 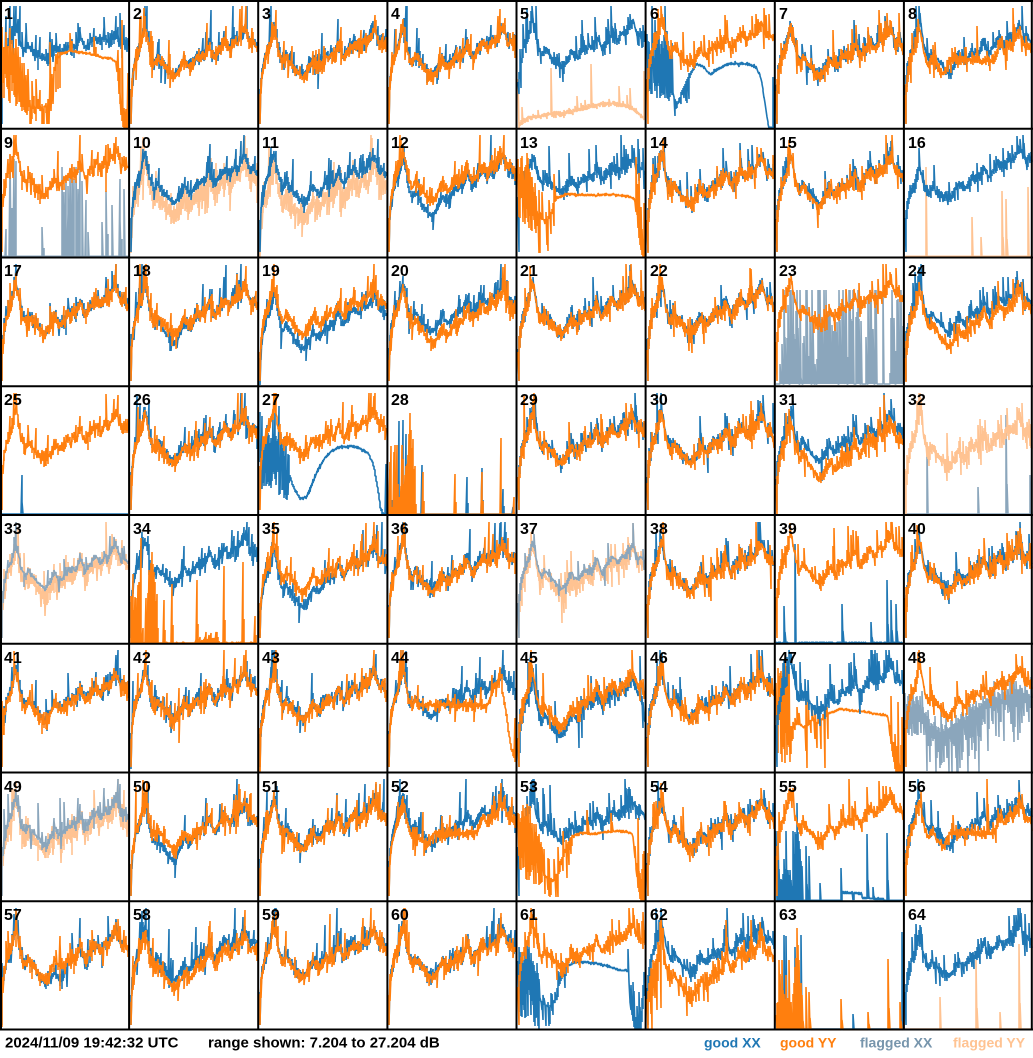 What do you see at coordinates (529, 529) in the screenshot?
I see `svg-text: 37` at bounding box center [529, 529].